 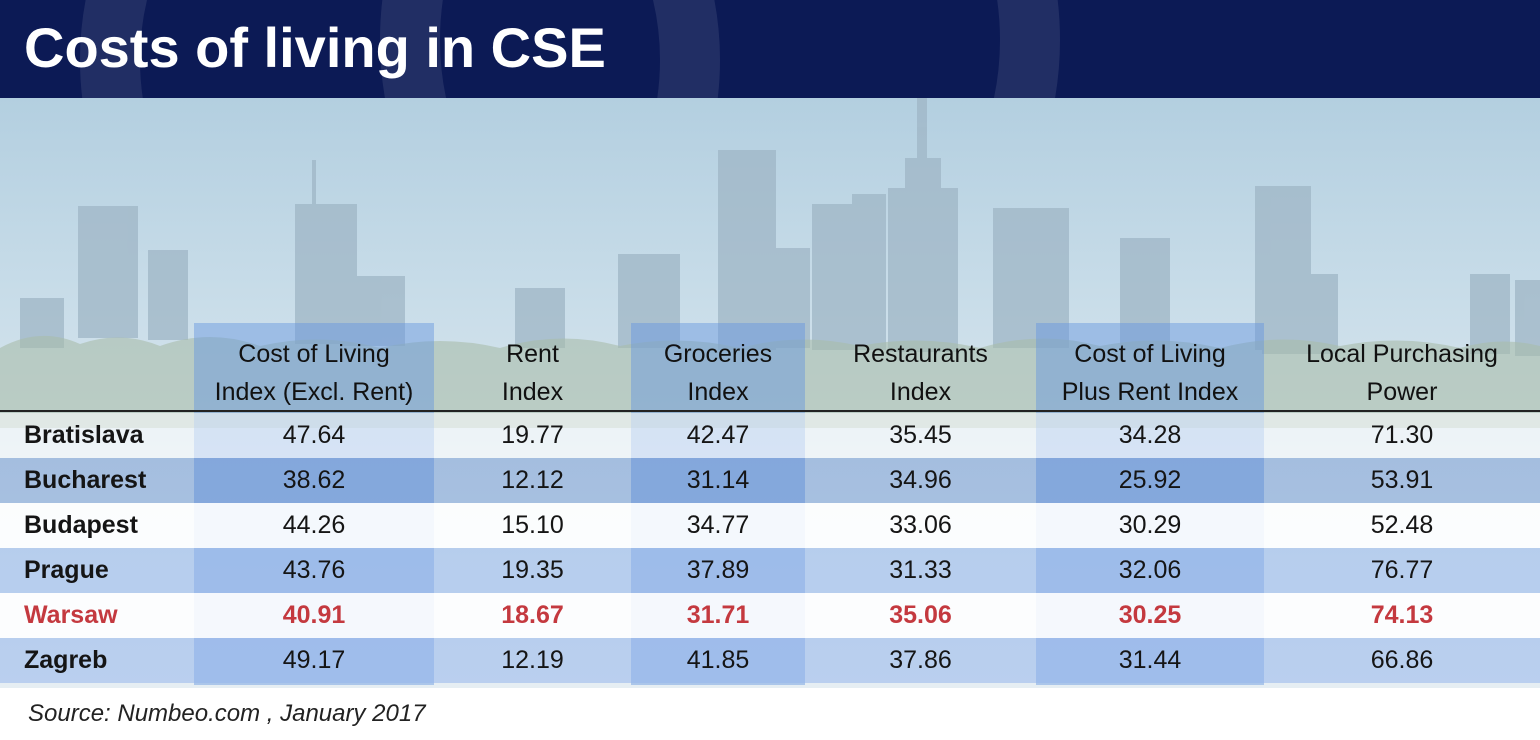 I want to click on value-cell: 53.91, so click(x=1402, y=480).